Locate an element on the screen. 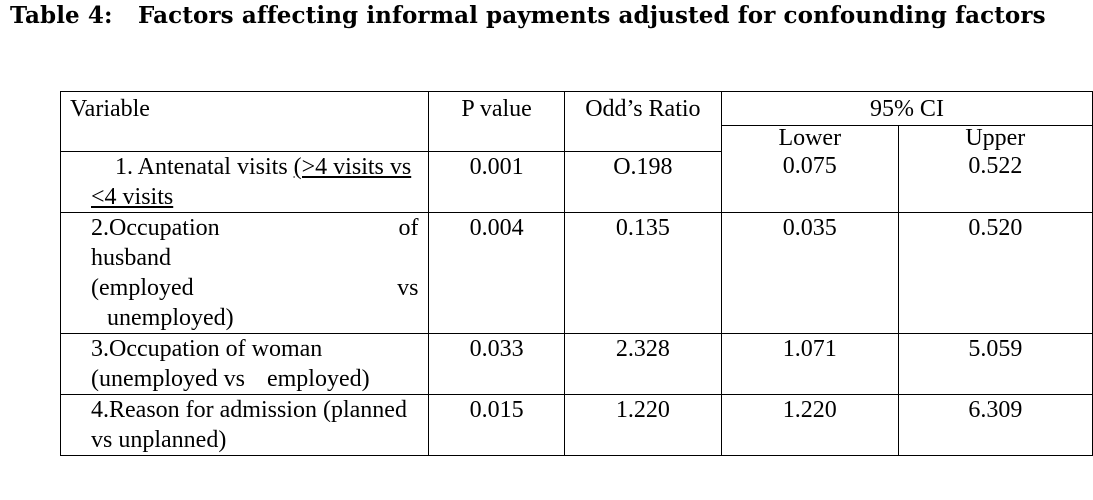 The image size is (1093, 500). ci-lower-cell: 0.035 is located at coordinates (809, 272).